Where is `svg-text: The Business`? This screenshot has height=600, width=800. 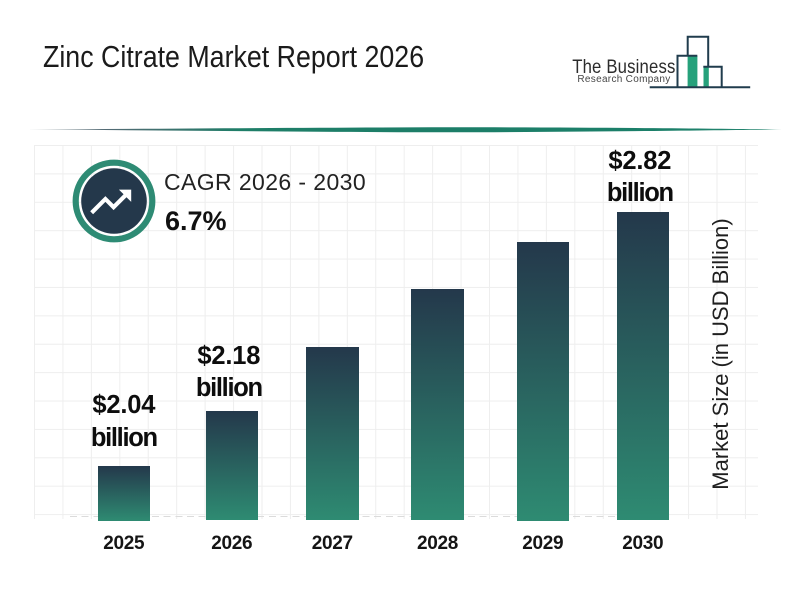 svg-text: The Business is located at coordinates (623, 66).